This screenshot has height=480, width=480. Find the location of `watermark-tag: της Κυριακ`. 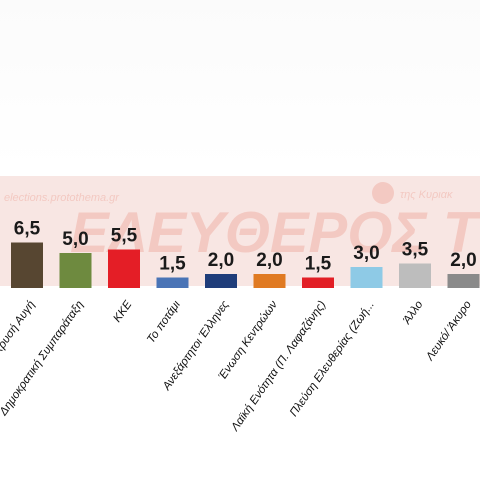

watermark-tag: της Κυριακ is located at coordinates (426, 195).